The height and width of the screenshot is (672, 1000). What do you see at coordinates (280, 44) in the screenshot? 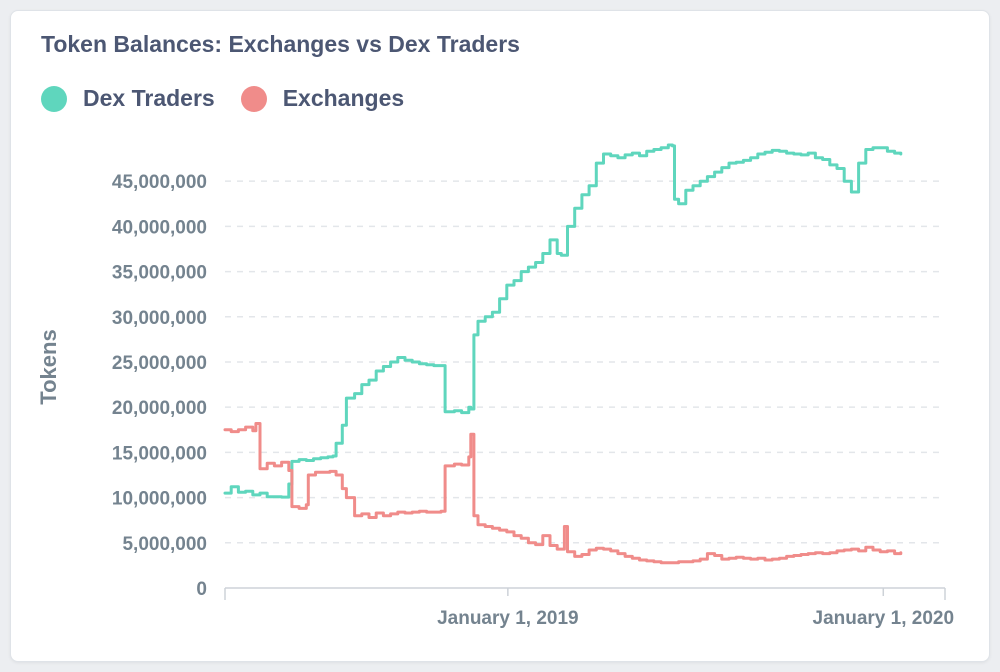
I see `chart-title: Token Balances: Exchanges vs Dex Traders` at bounding box center [280, 44].